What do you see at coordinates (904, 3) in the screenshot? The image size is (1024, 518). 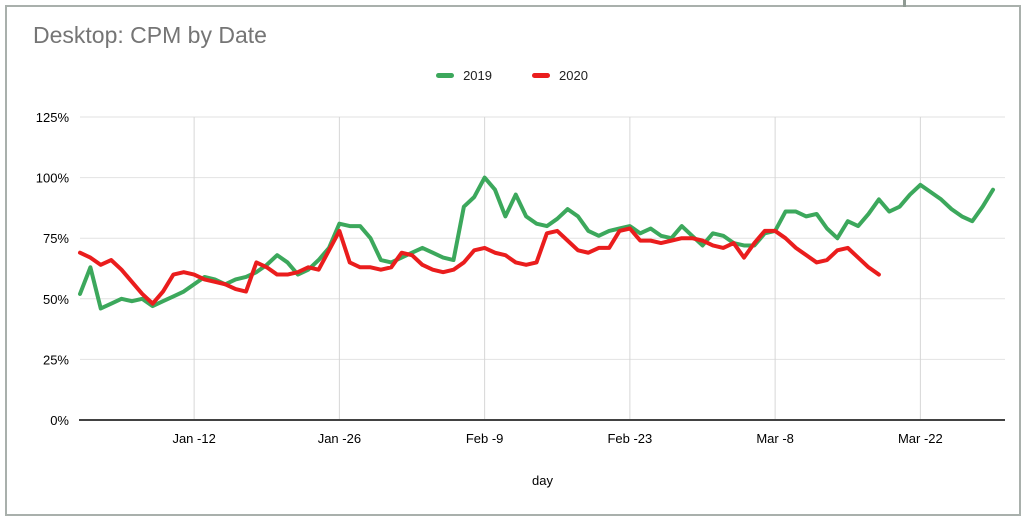 I see `window-edge-mark` at bounding box center [904, 3].